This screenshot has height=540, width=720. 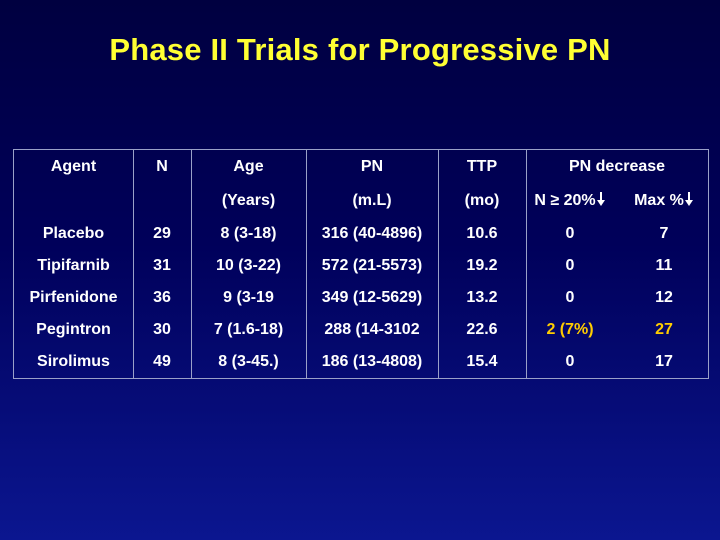 What do you see at coordinates (73, 329) in the screenshot?
I see `agent-cell: Pegintron` at bounding box center [73, 329].